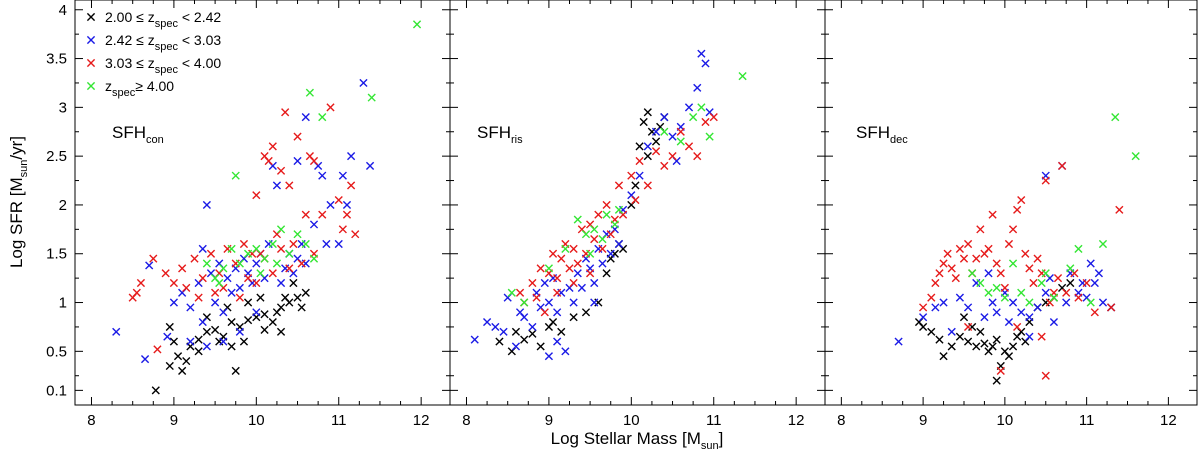 The image size is (1200, 452). I want to click on x-tick-label: 10, so click(1005, 420).